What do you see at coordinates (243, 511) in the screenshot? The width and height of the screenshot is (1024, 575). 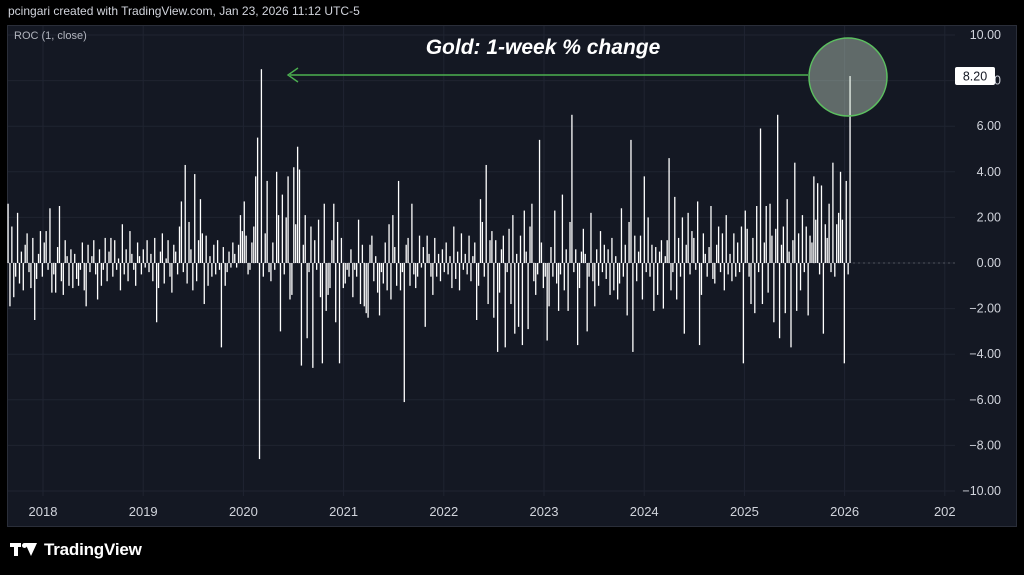 I see `x-tick-label: 2020` at bounding box center [243, 511].